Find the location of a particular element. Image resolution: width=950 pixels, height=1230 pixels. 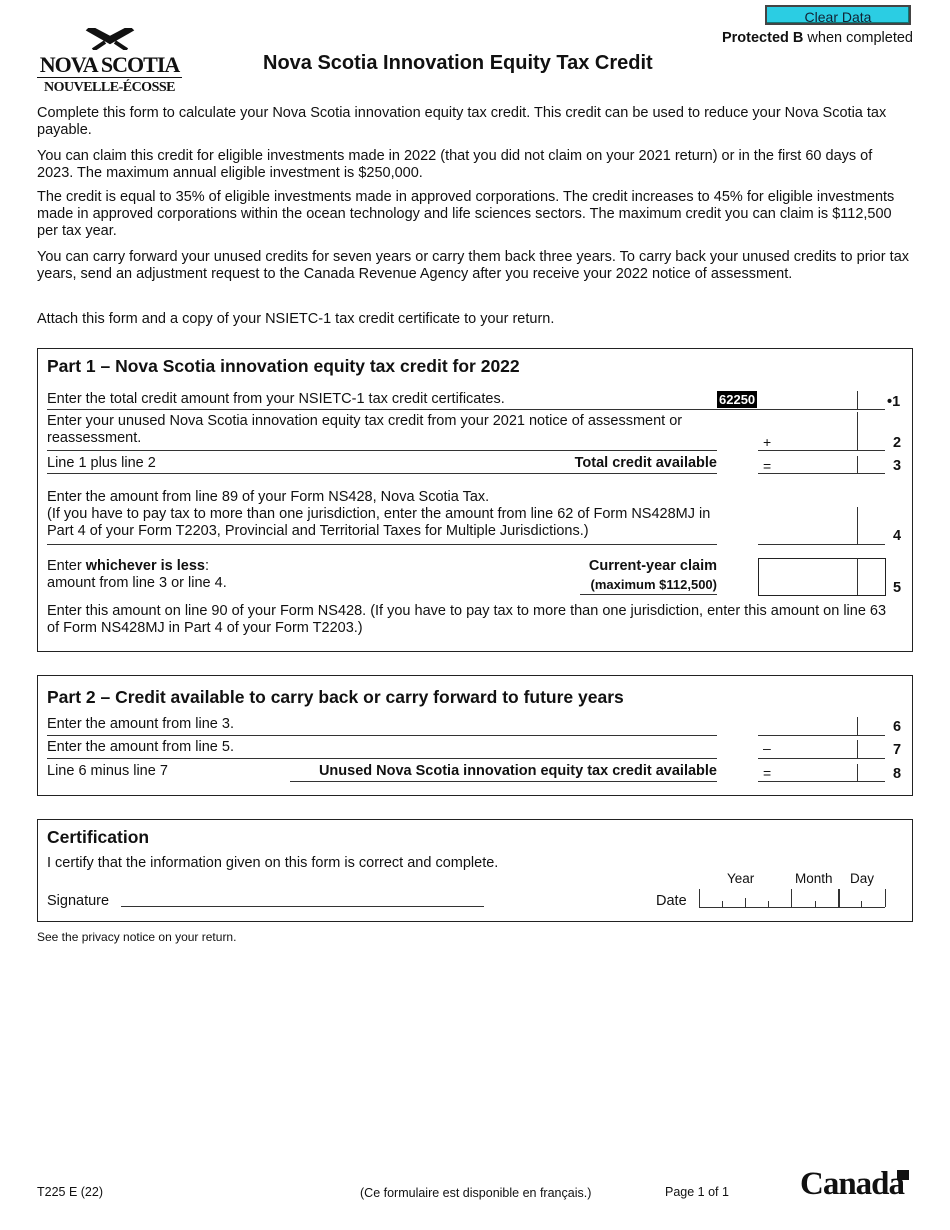

date-input is located at coordinates (792, 898).